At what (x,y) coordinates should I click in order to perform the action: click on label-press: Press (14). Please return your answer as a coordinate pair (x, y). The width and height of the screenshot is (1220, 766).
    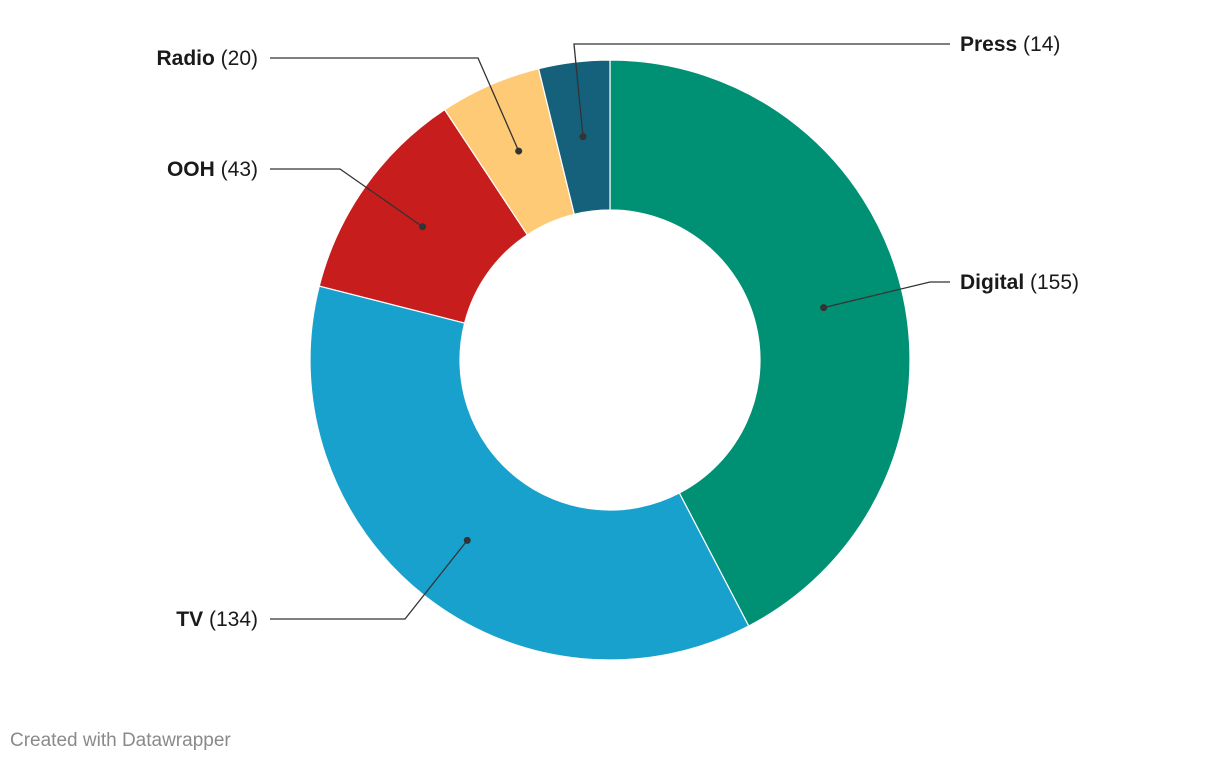
    Looking at the image, I should click on (1010, 44).